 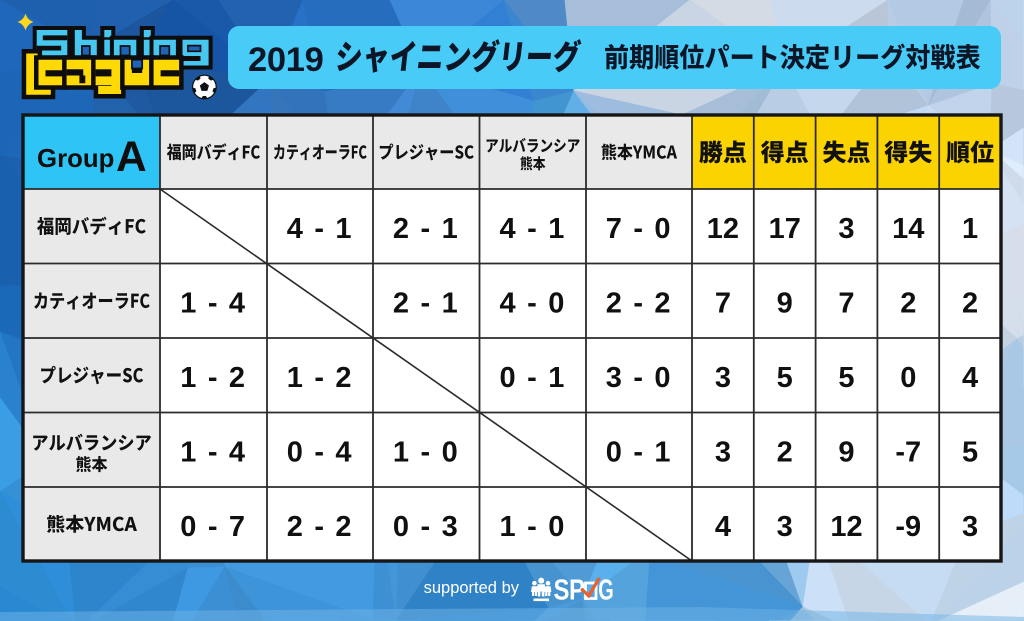 I want to click on svg-text: supported by, so click(x=472, y=588).